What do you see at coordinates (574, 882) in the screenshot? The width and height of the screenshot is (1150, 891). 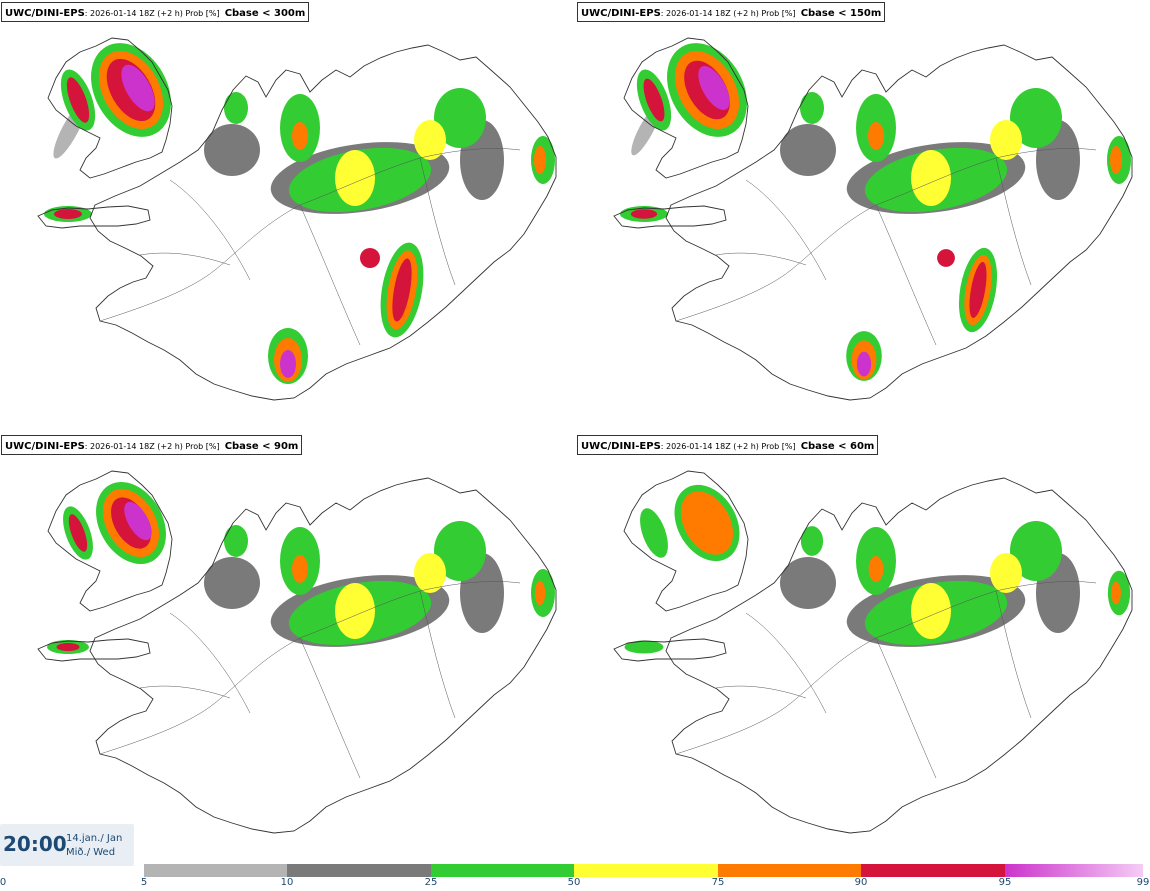 I see `legend-tick-label: 50` at bounding box center [574, 882].